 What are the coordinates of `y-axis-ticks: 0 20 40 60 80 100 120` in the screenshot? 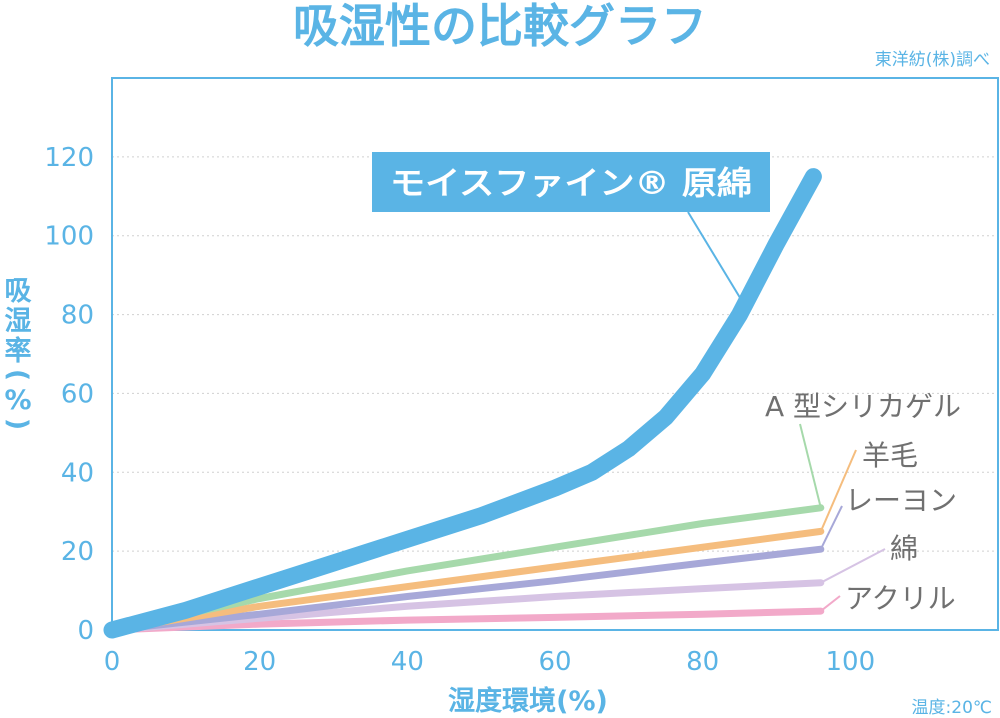 It's located at (69, 394).